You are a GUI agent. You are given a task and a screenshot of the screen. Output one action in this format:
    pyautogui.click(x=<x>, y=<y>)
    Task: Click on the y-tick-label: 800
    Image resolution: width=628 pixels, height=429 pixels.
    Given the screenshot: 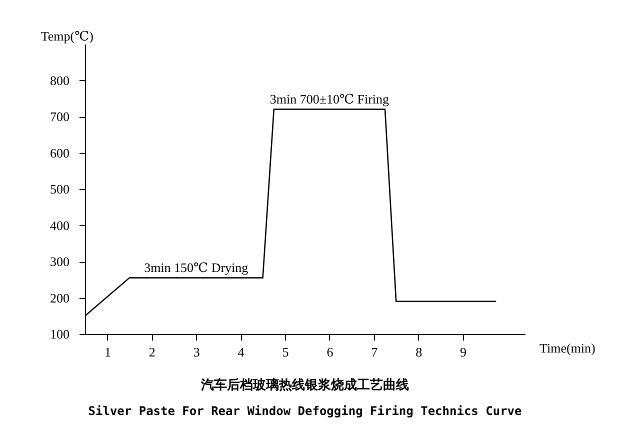 What is the action you would take?
    pyautogui.click(x=60, y=80)
    